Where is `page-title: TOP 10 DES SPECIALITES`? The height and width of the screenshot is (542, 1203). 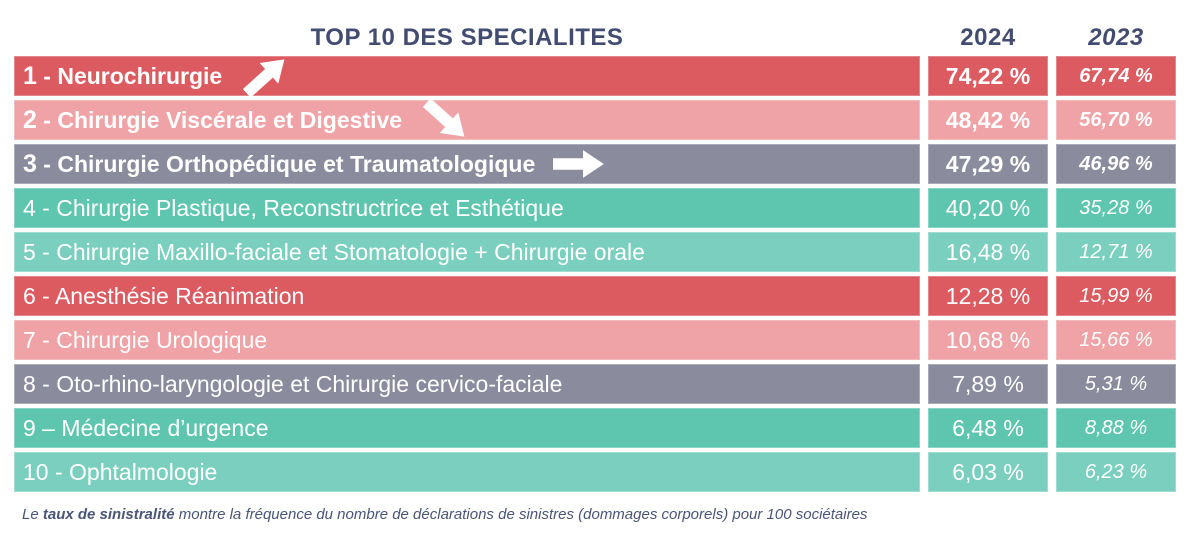 page-title: TOP 10 DES SPECIALITES is located at coordinates (467, 37).